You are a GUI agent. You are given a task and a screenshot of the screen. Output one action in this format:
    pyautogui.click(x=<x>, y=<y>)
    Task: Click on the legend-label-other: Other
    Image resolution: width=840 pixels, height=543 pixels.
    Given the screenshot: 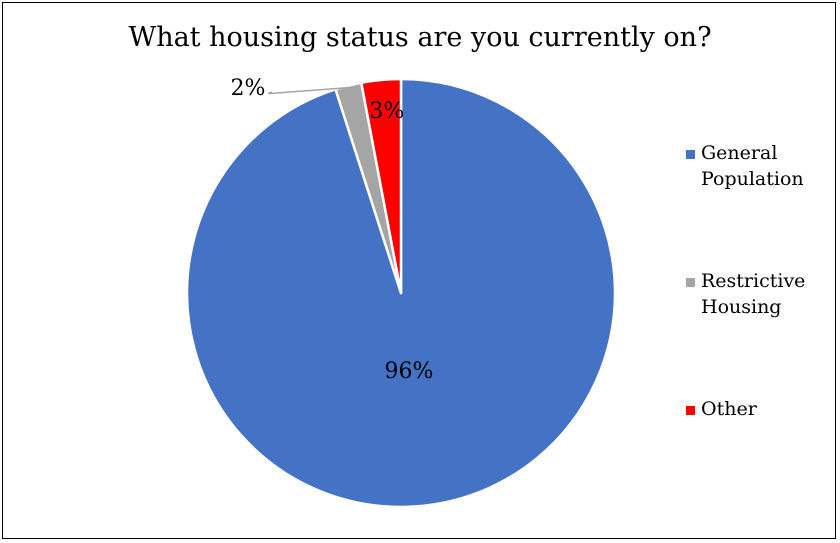 What is the action you would take?
    pyautogui.click(x=729, y=409)
    